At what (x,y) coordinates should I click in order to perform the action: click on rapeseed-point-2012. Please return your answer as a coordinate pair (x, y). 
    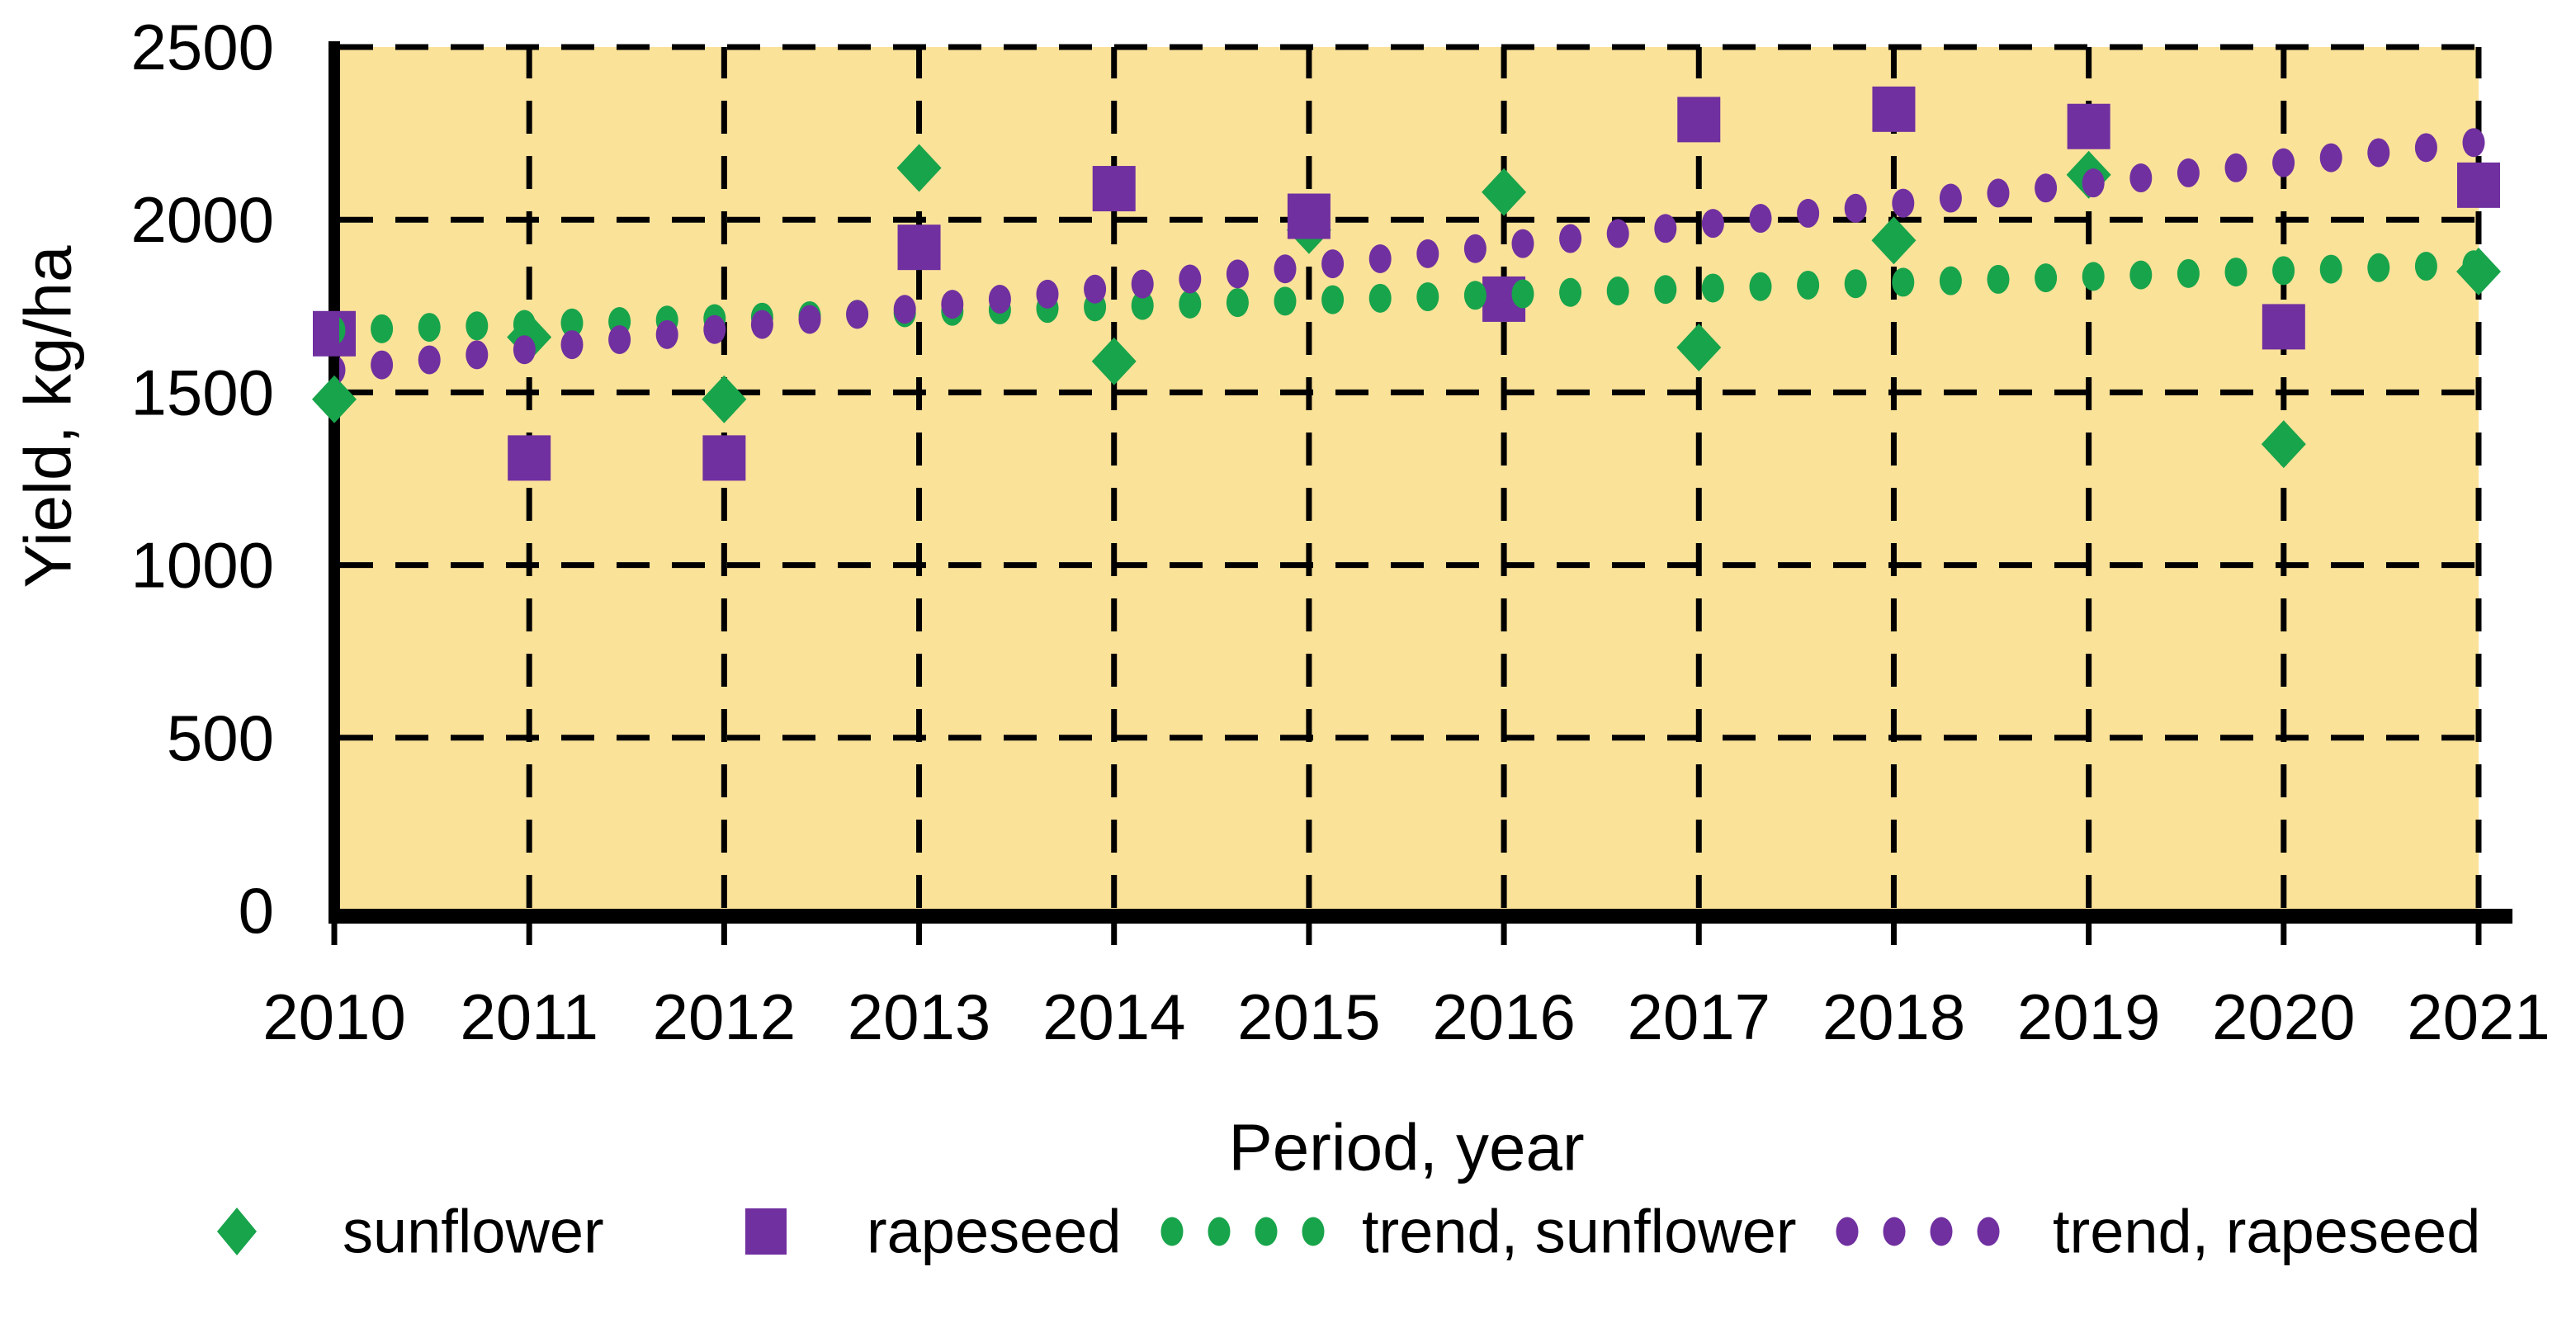
    Looking at the image, I should click on (724, 458).